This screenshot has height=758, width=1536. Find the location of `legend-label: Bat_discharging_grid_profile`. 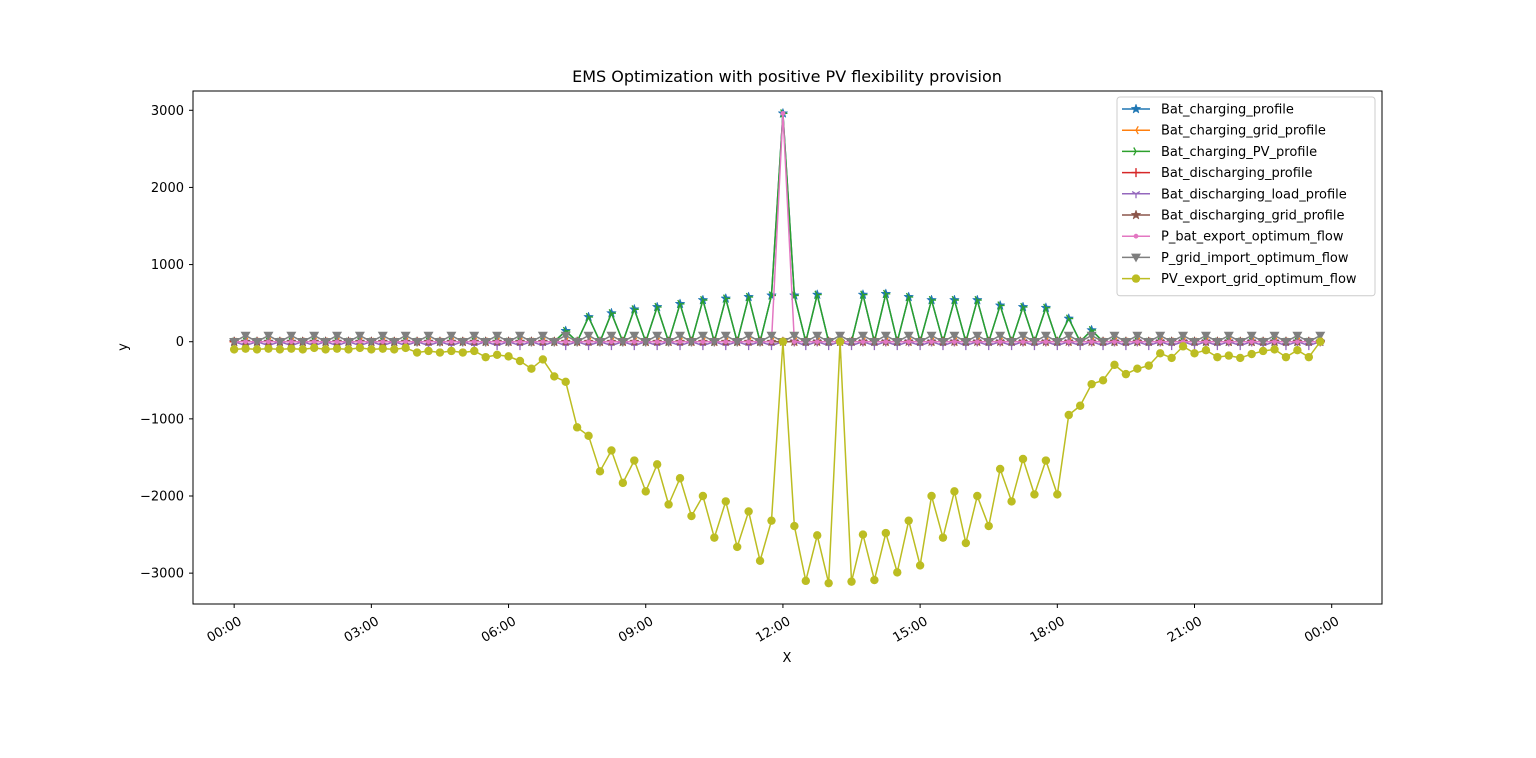

legend-label: Bat_discharging_grid_profile is located at coordinates (1252, 216).